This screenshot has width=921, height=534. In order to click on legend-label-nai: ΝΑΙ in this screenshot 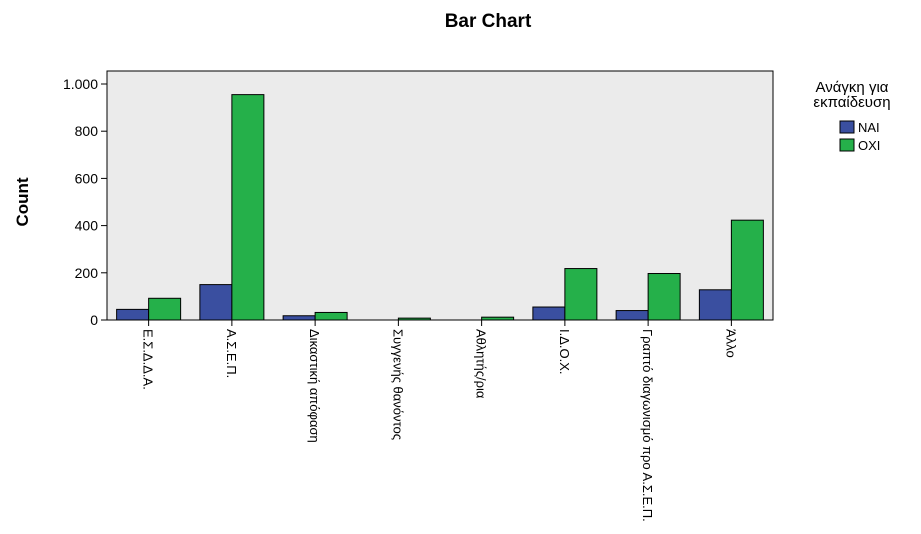, I will do `click(869, 127)`.